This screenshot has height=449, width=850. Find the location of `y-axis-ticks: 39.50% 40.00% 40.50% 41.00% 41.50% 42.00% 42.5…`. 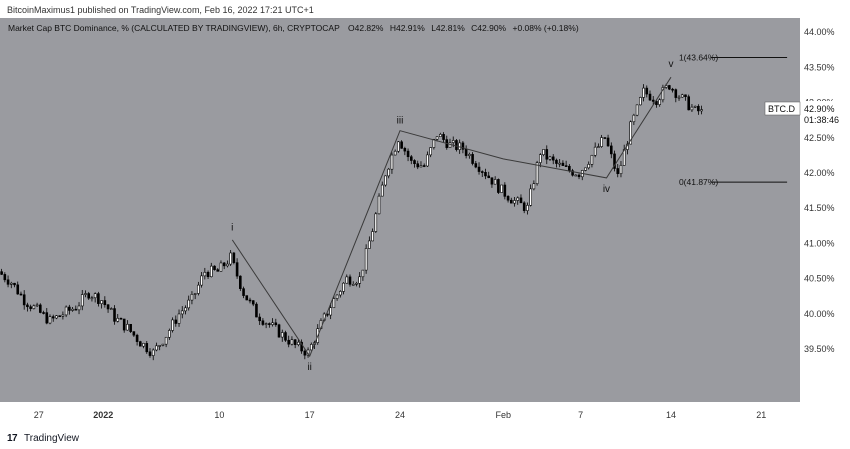

y-axis-ticks: 39.50% 40.00% 40.50% 41.00% 41.50% 42.00% 42.5… is located at coordinates (819, 190).